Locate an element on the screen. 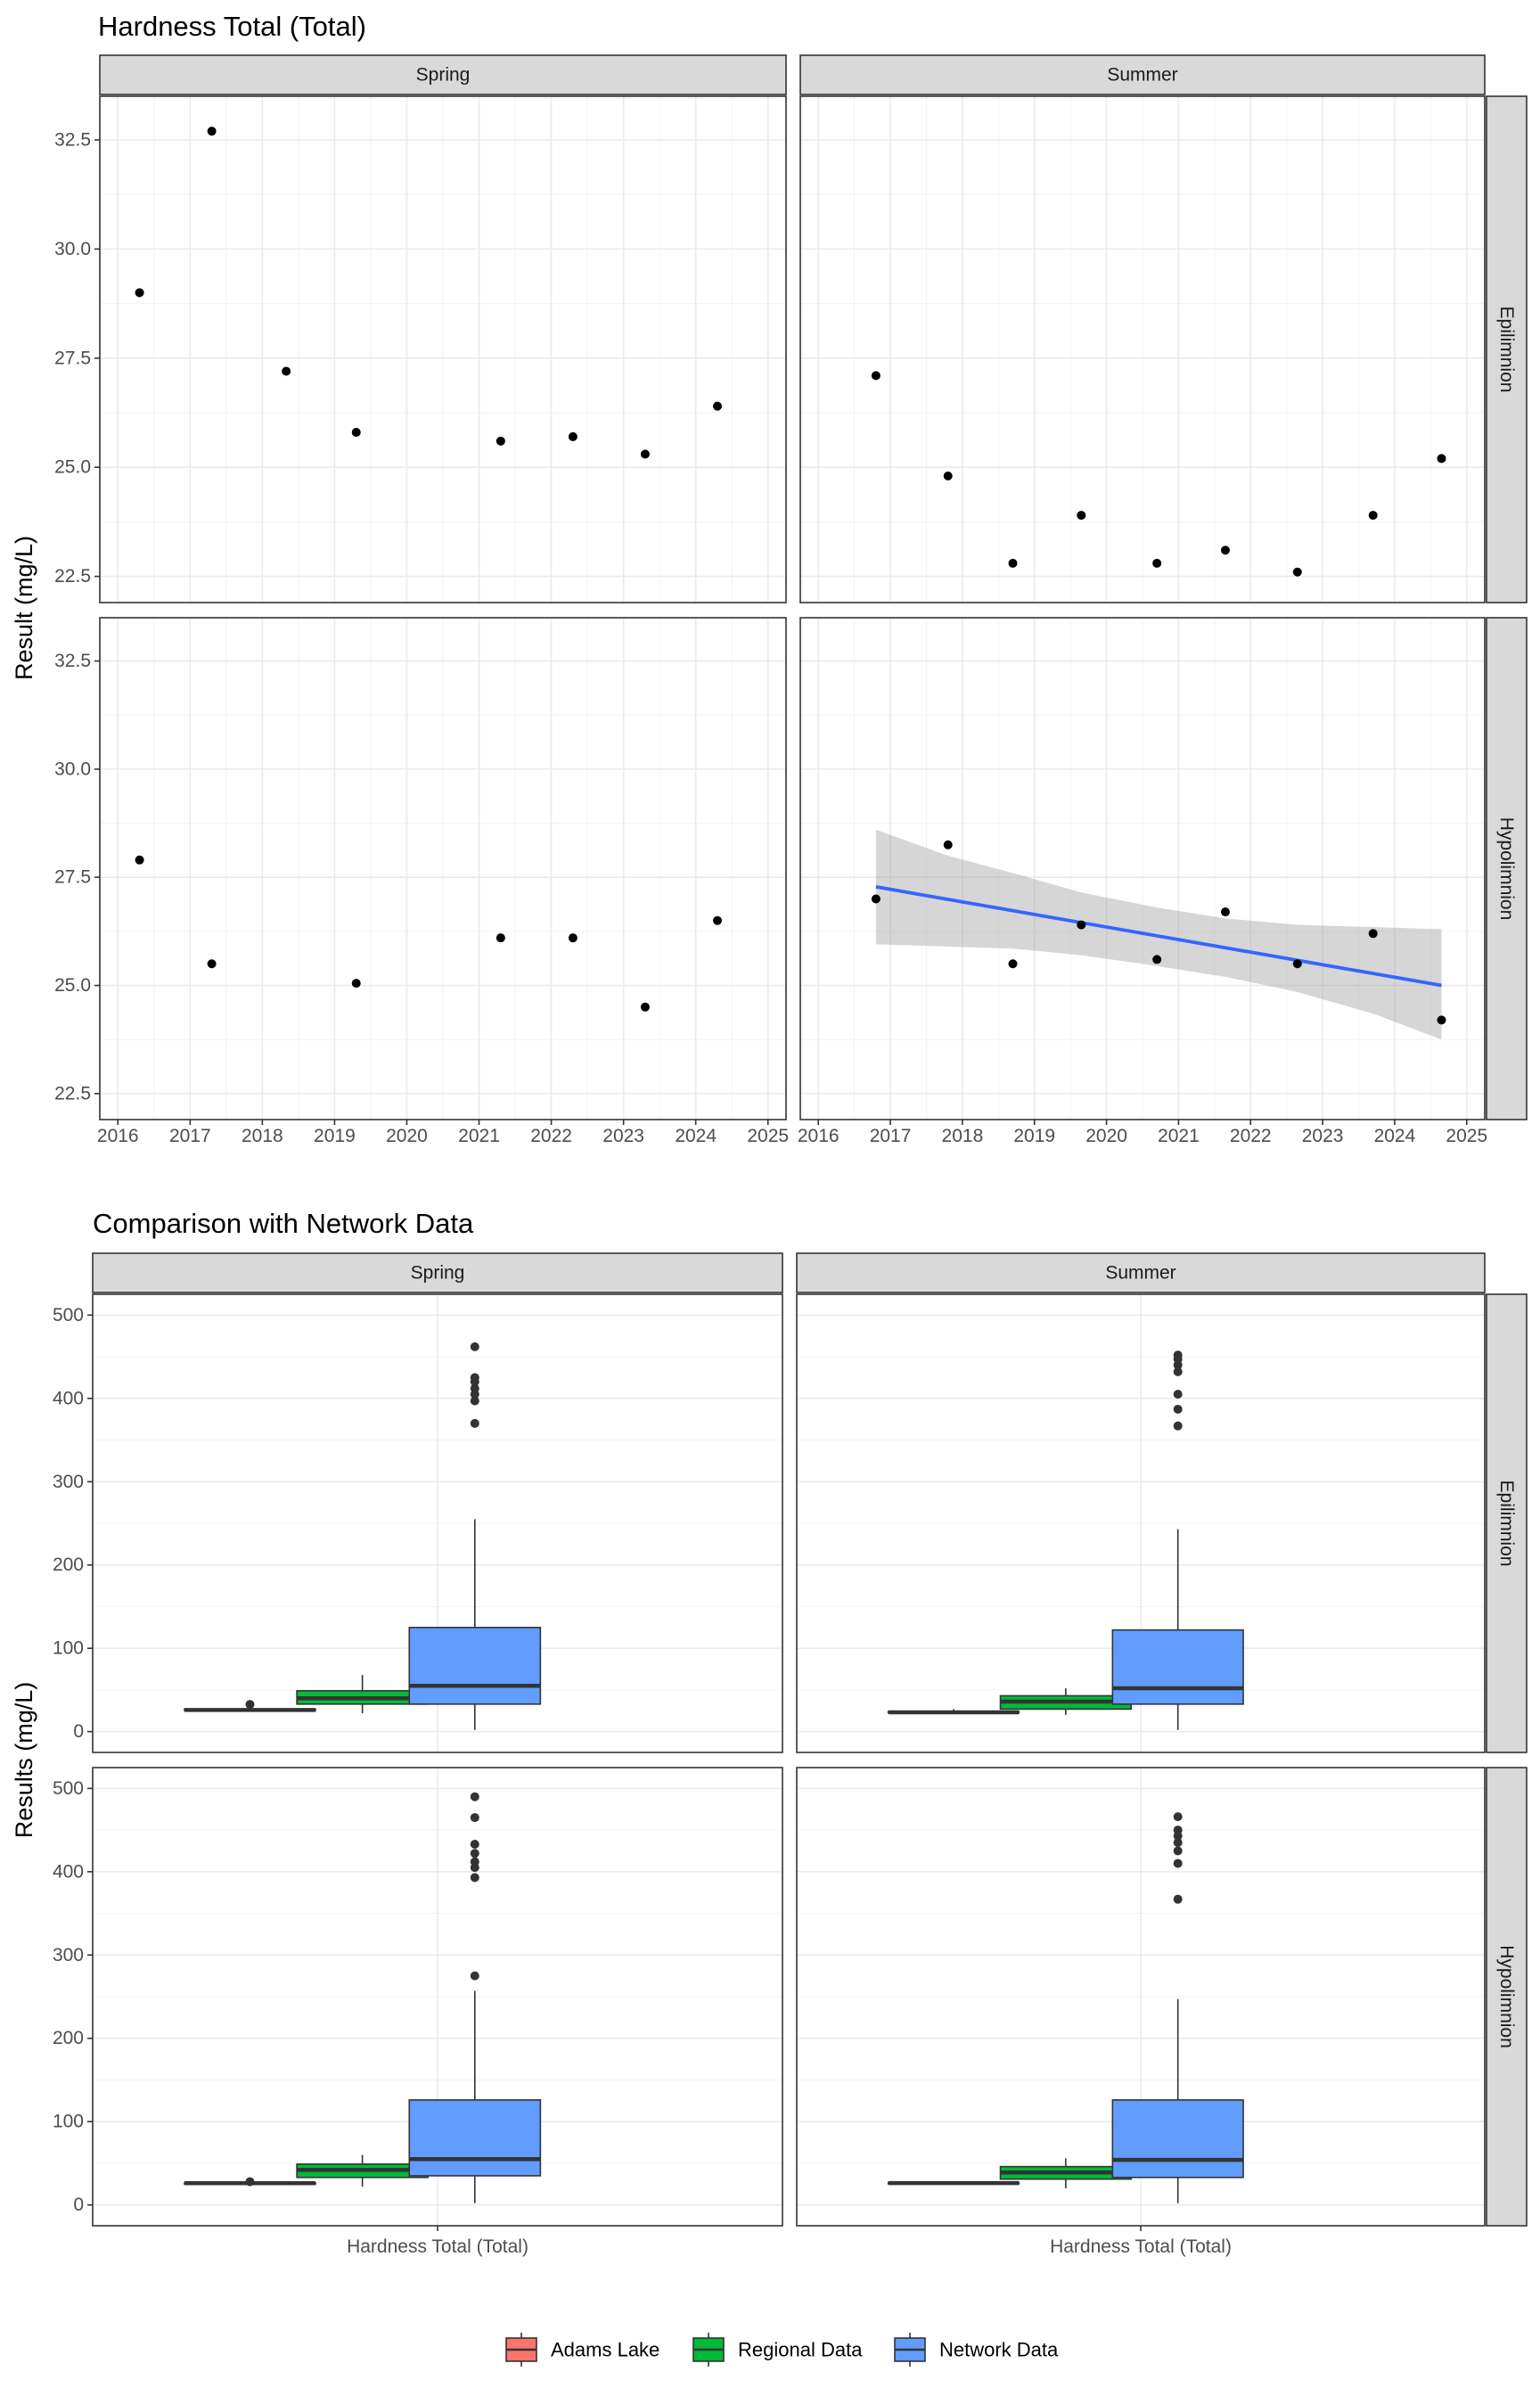 Image resolution: width=1540 pixels, height=2396 pixels. x-tick-label: 2018 is located at coordinates (262, 1136).